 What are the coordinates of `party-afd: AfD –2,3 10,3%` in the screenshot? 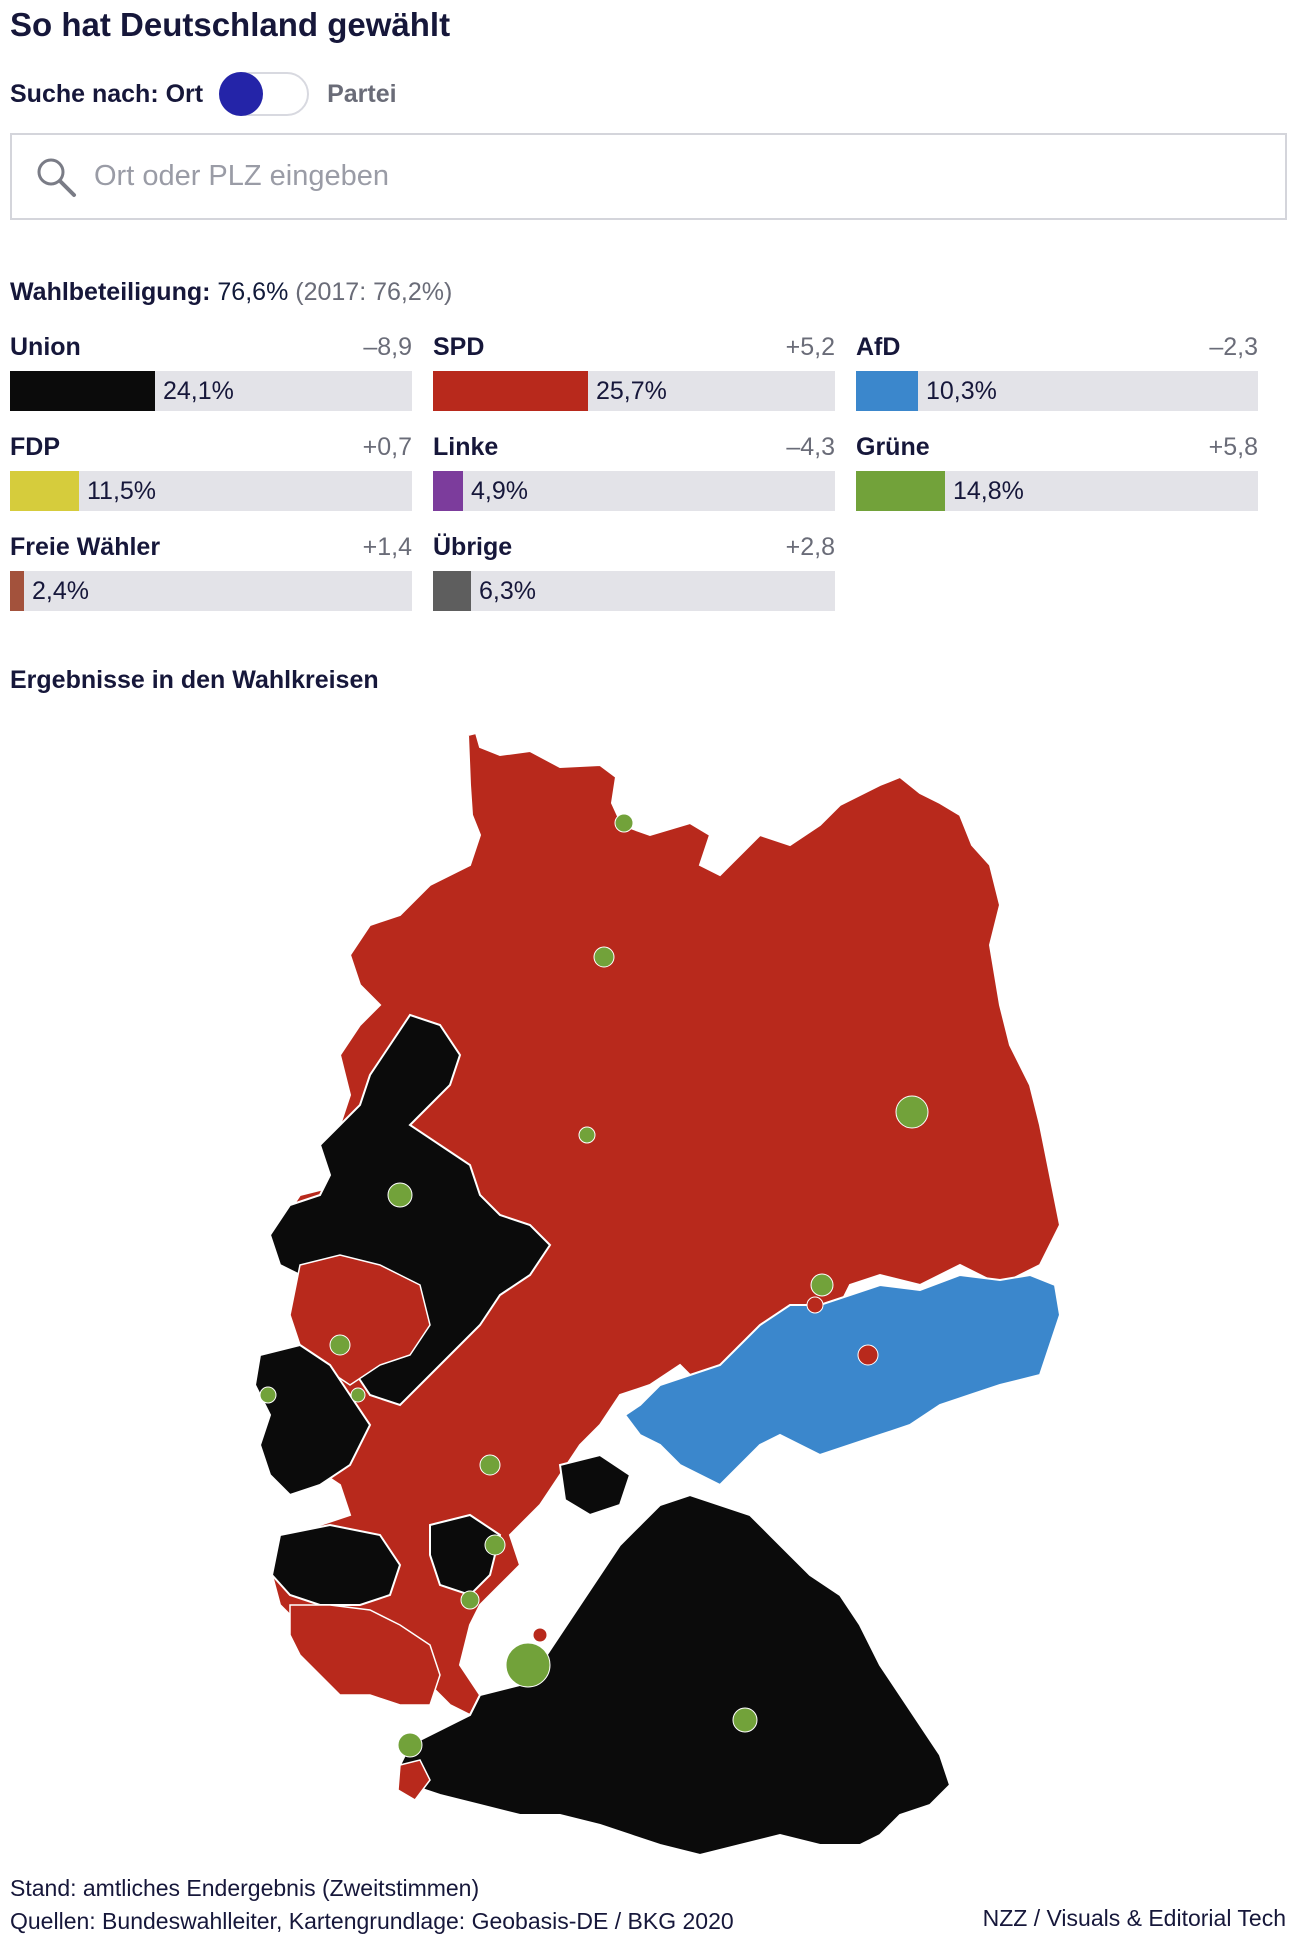 It's located at (1057, 372).